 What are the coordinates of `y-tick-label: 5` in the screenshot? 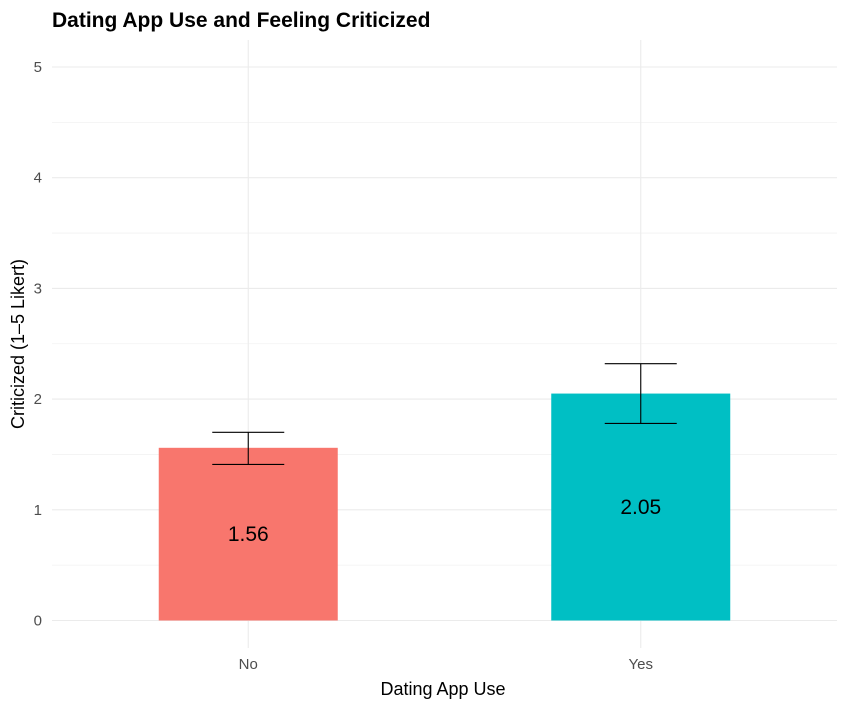 It's located at (38, 67).